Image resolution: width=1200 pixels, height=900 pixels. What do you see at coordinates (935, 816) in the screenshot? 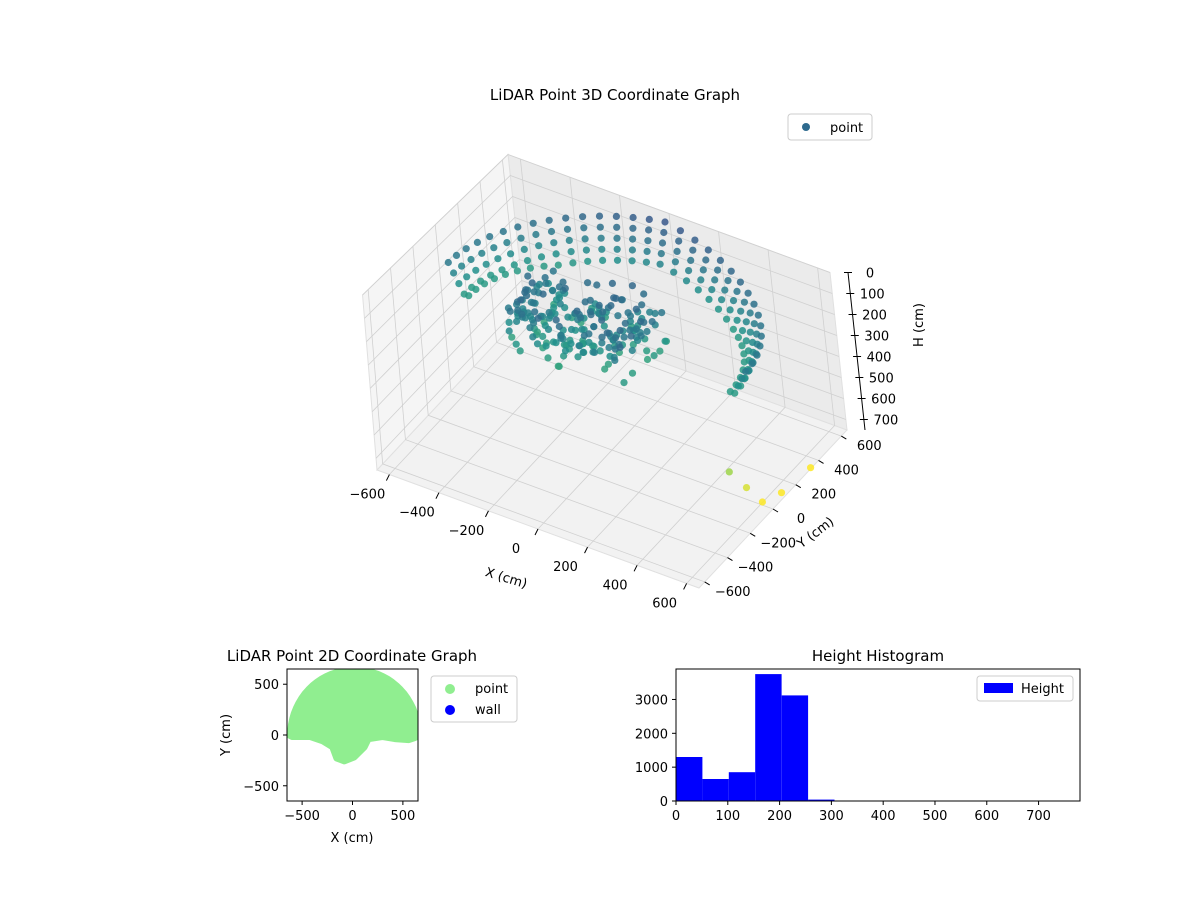
I see `x-tick-label: 500` at bounding box center [935, 816].